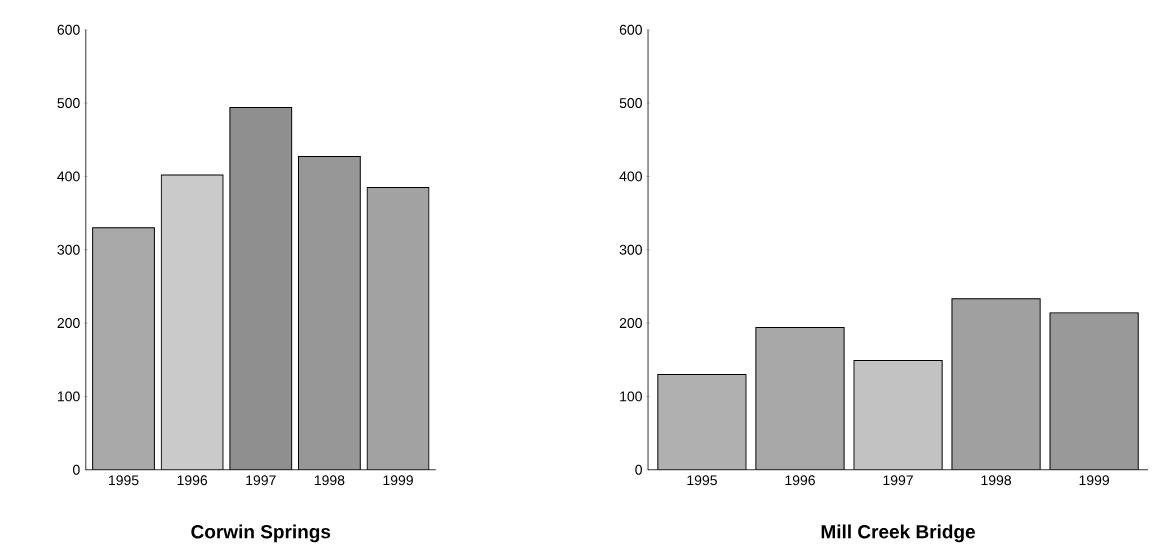  What do you see at coordinates (398, 328) in the screenshot?
I see `bar` at bounding box center [398, 328].